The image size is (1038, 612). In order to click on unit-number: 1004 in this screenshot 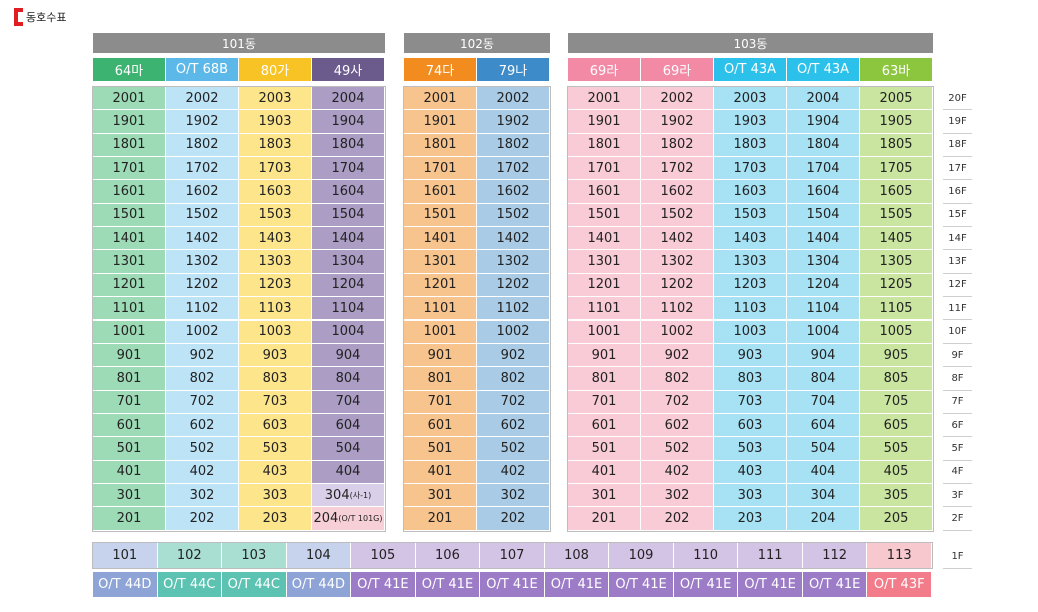, I will do `click(823, 332)`.